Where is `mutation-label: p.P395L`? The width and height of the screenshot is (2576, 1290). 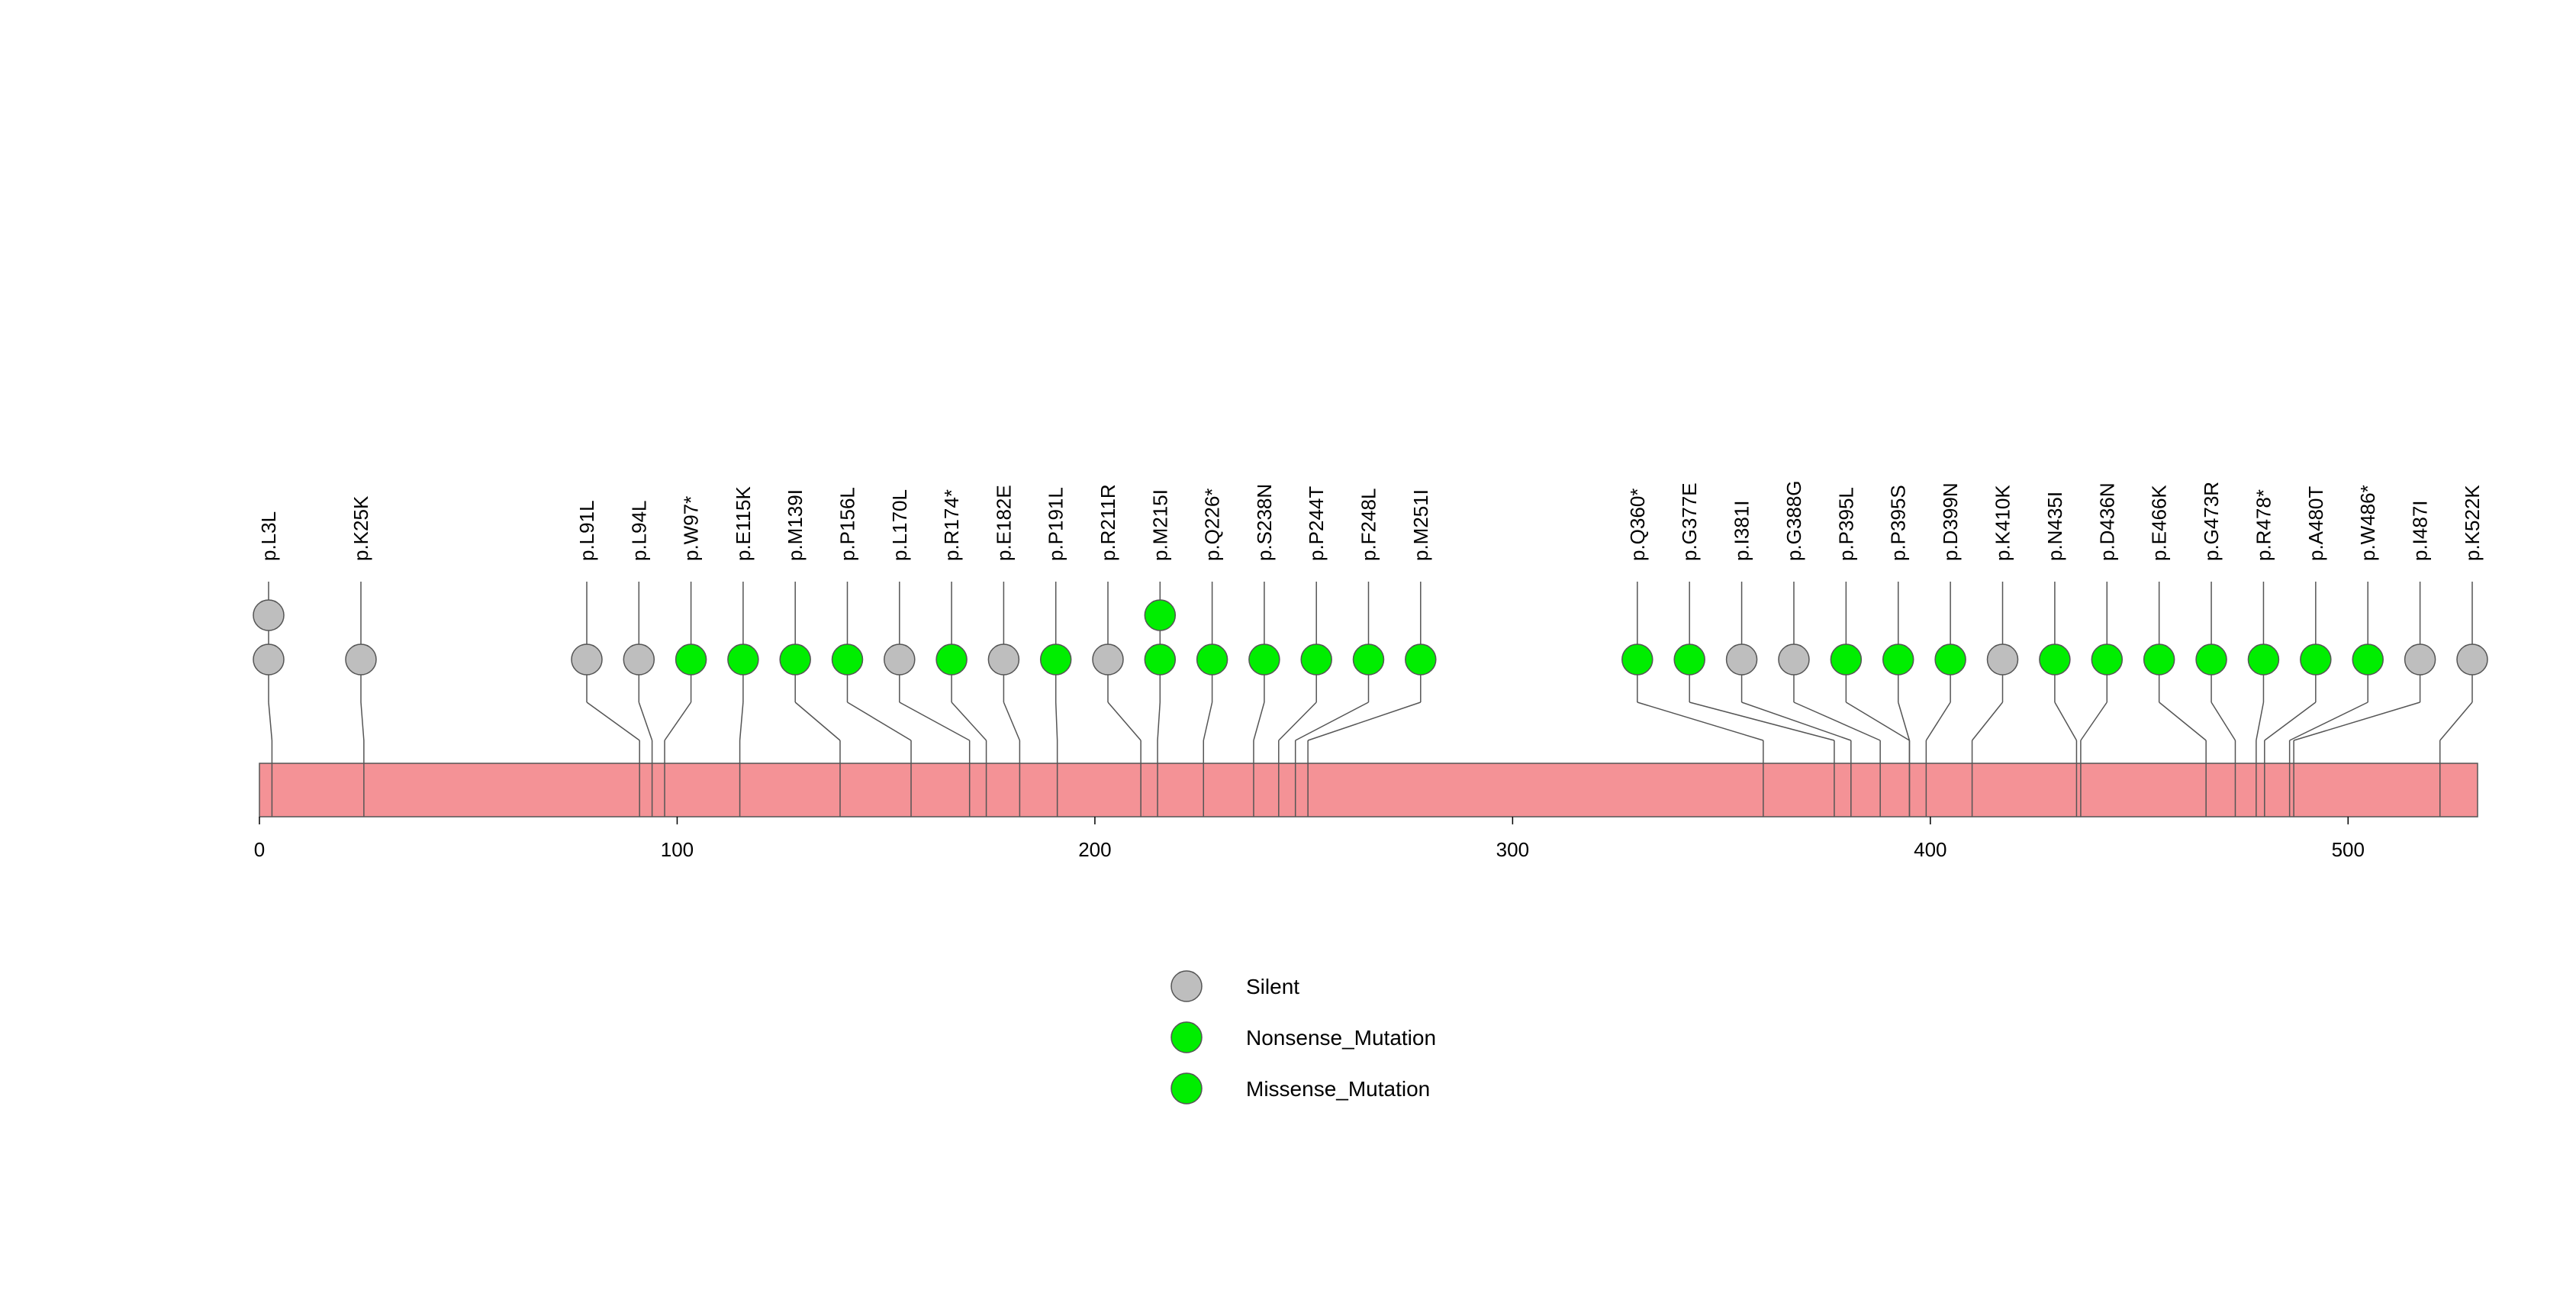 mutation-label: p.P395L is located at coordinates (1845, 524).